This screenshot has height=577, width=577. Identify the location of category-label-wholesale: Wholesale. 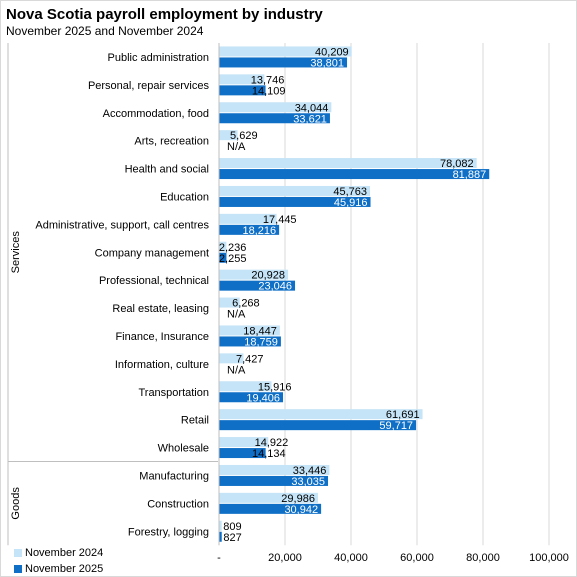
(183, 449).